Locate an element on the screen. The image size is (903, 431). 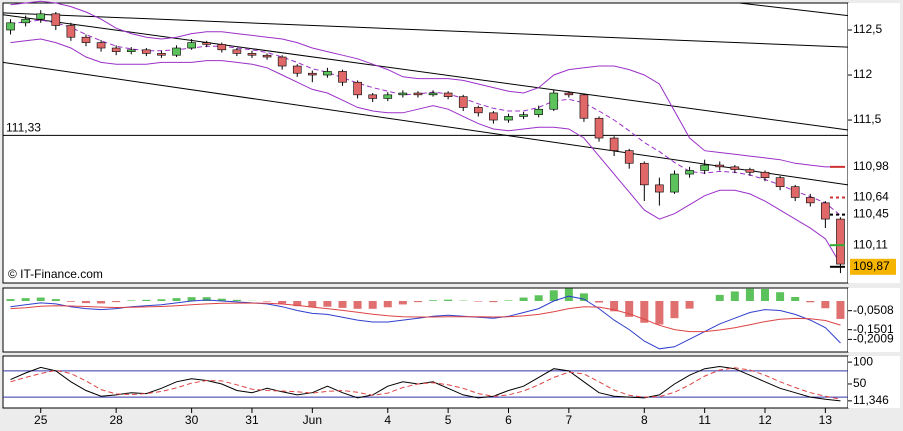
level-label: 110,64 is located at coordinates (871, 197).